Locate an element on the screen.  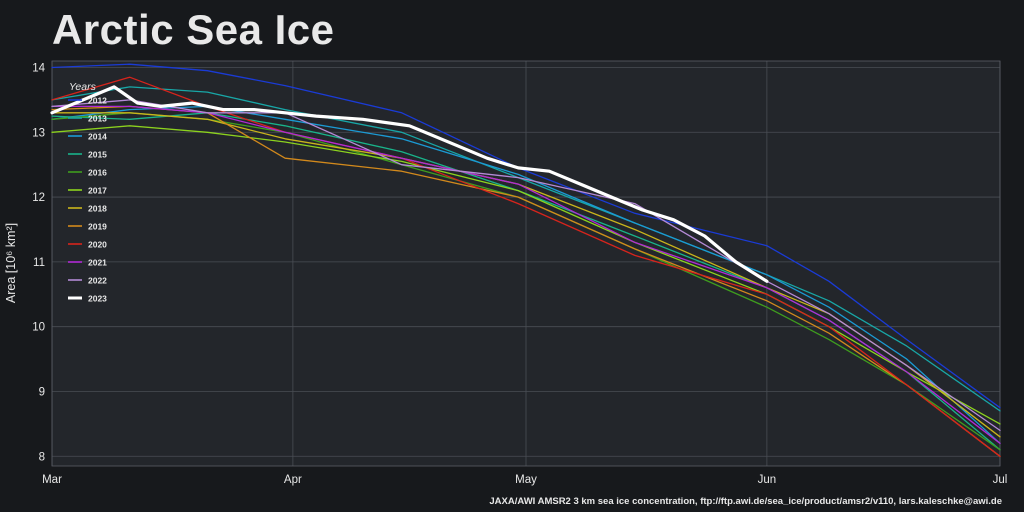
x-tick-label: Apr is located at coordinates (293, 480).